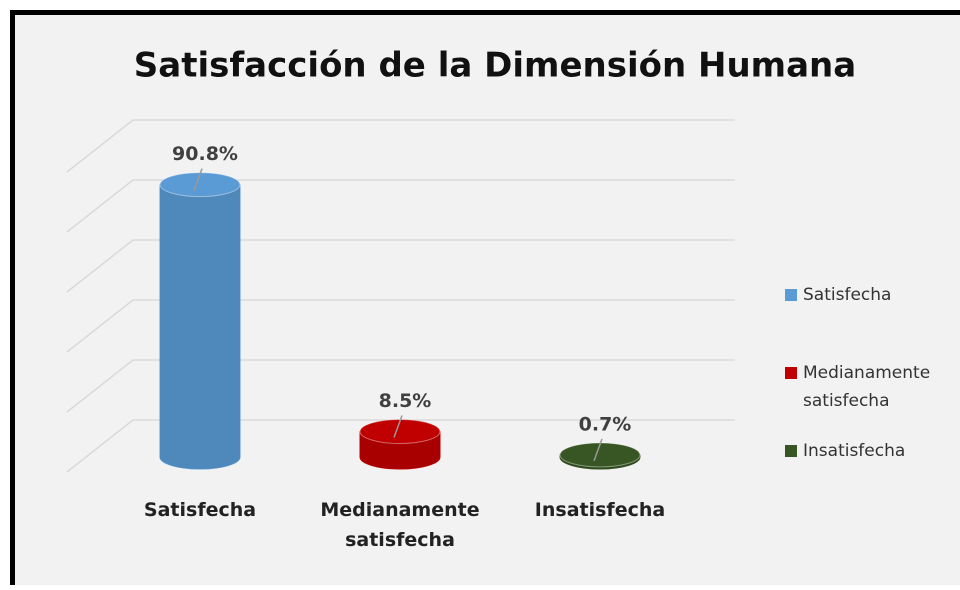  What do you see at coordinates (200, 510) in the screenshot?
I see `x-tick-label: Satisfecha` at bounding box center [200, 510].